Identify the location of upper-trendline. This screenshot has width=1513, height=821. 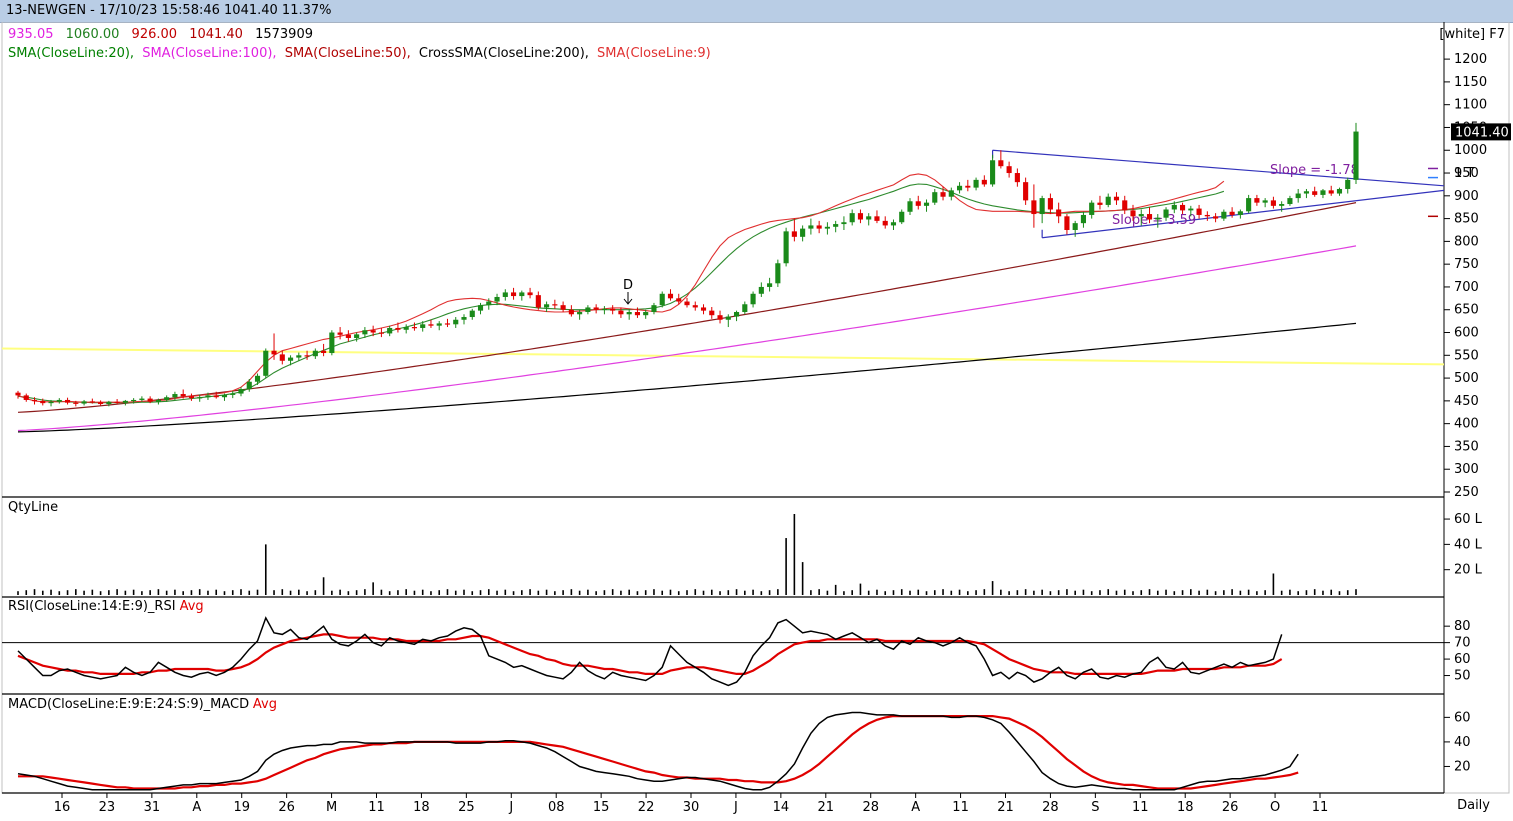
(1218, 168).